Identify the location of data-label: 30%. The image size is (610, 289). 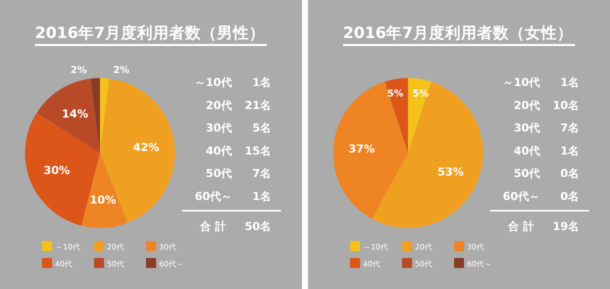
(57, 171).